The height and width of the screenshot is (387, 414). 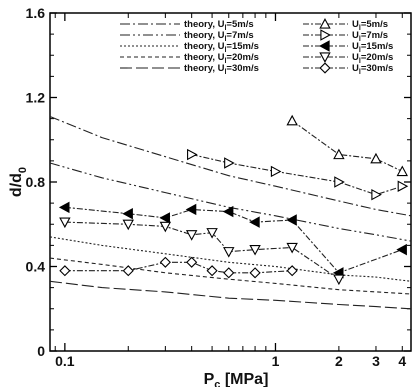 I want to click on legend-label: theory, Ul=30m/s, so click(x=221, y=69).